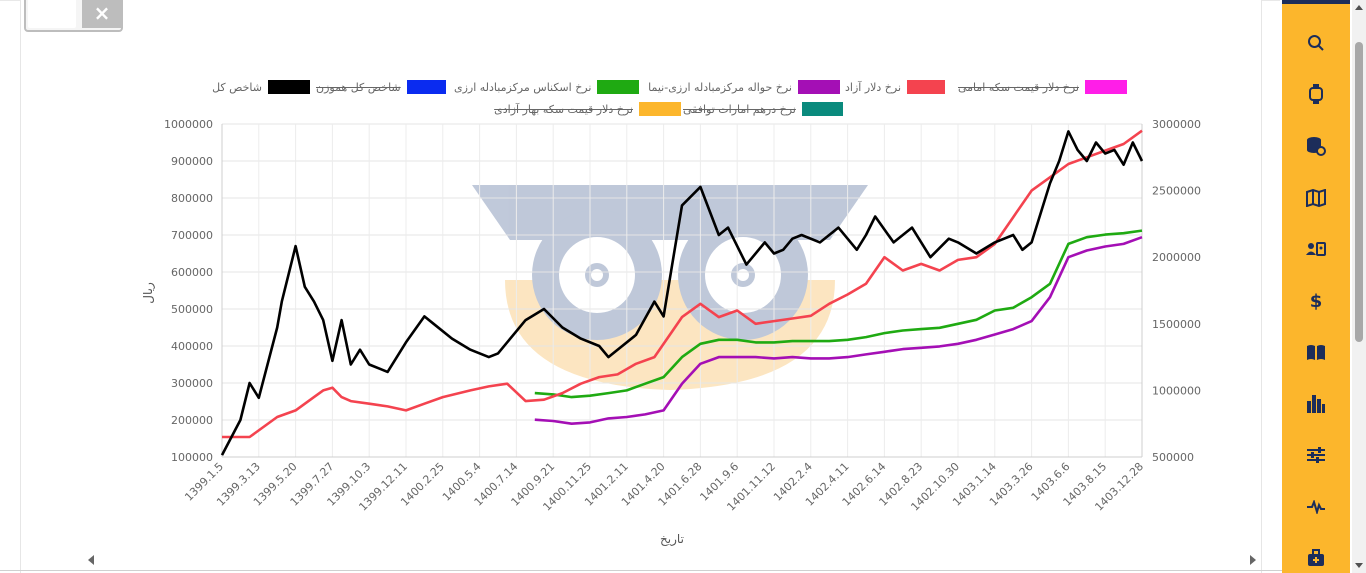 The image size is (1366, 573). I want to click on sidebar: $, so click(1316, 286).